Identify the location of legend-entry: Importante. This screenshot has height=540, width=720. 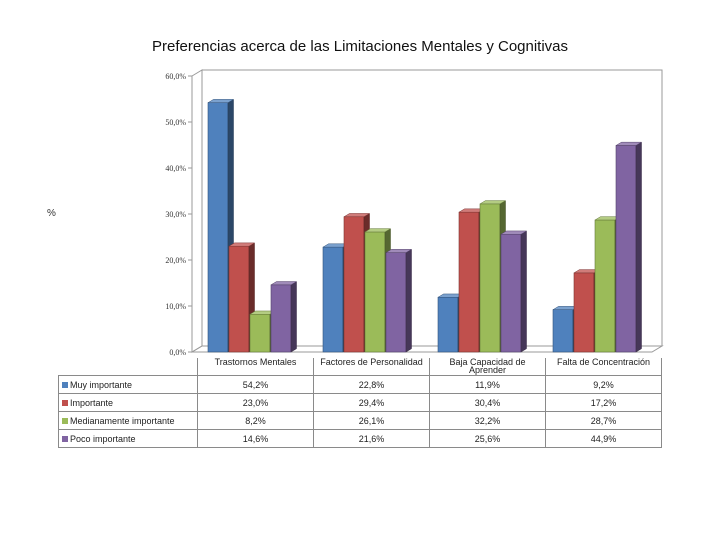
(128, 402).